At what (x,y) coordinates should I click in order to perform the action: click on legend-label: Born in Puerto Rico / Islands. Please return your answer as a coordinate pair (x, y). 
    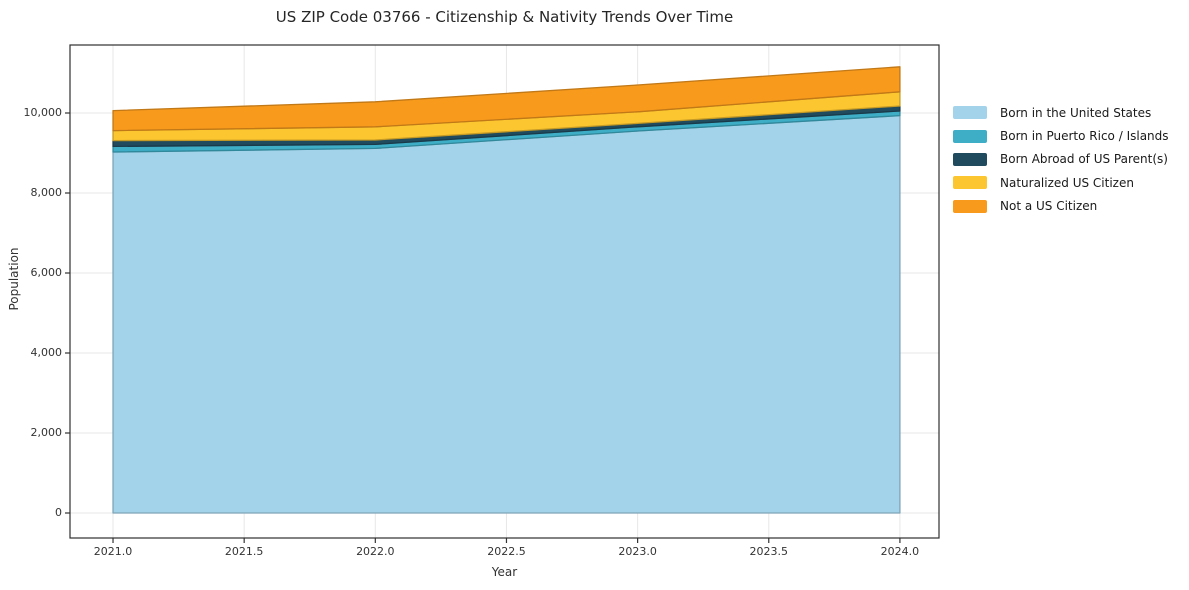
    Looking at the image, I should click on (1084, 136).